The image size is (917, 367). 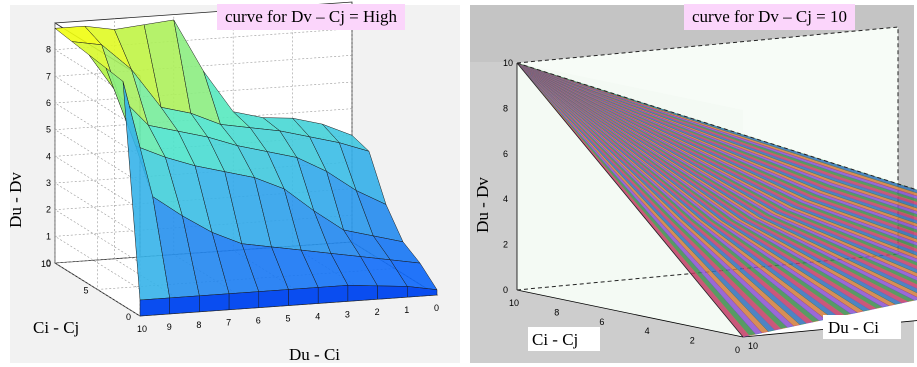 I want to click on x-axis-line, so click(x=829, y=329).